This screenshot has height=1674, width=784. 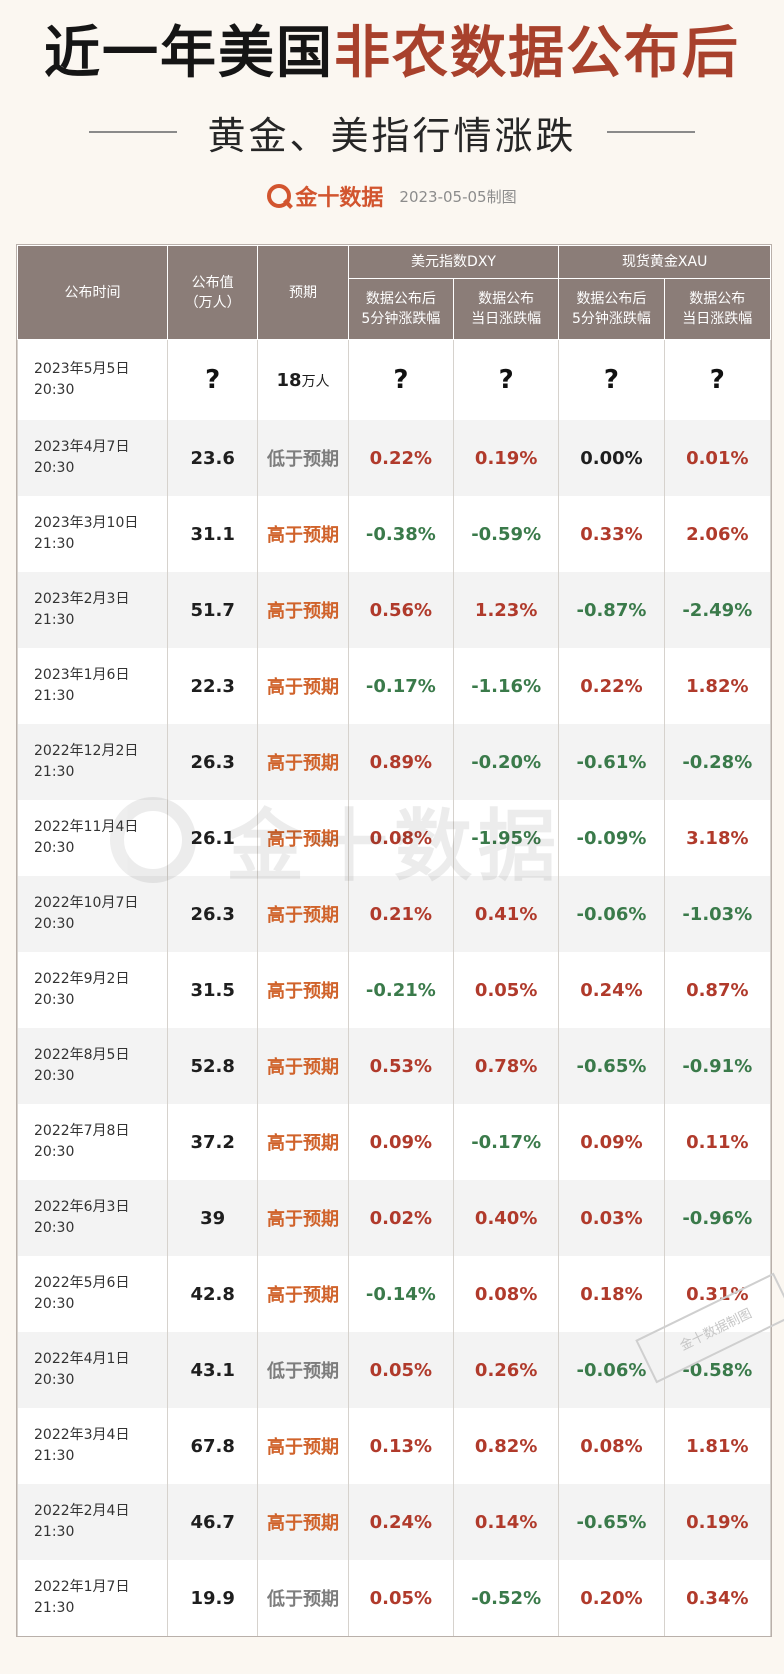 What do you see at coordinates (506, 914) in the screenshot?
I see `cell-dxyd: 0.41%` at bounding box center [506, 914].